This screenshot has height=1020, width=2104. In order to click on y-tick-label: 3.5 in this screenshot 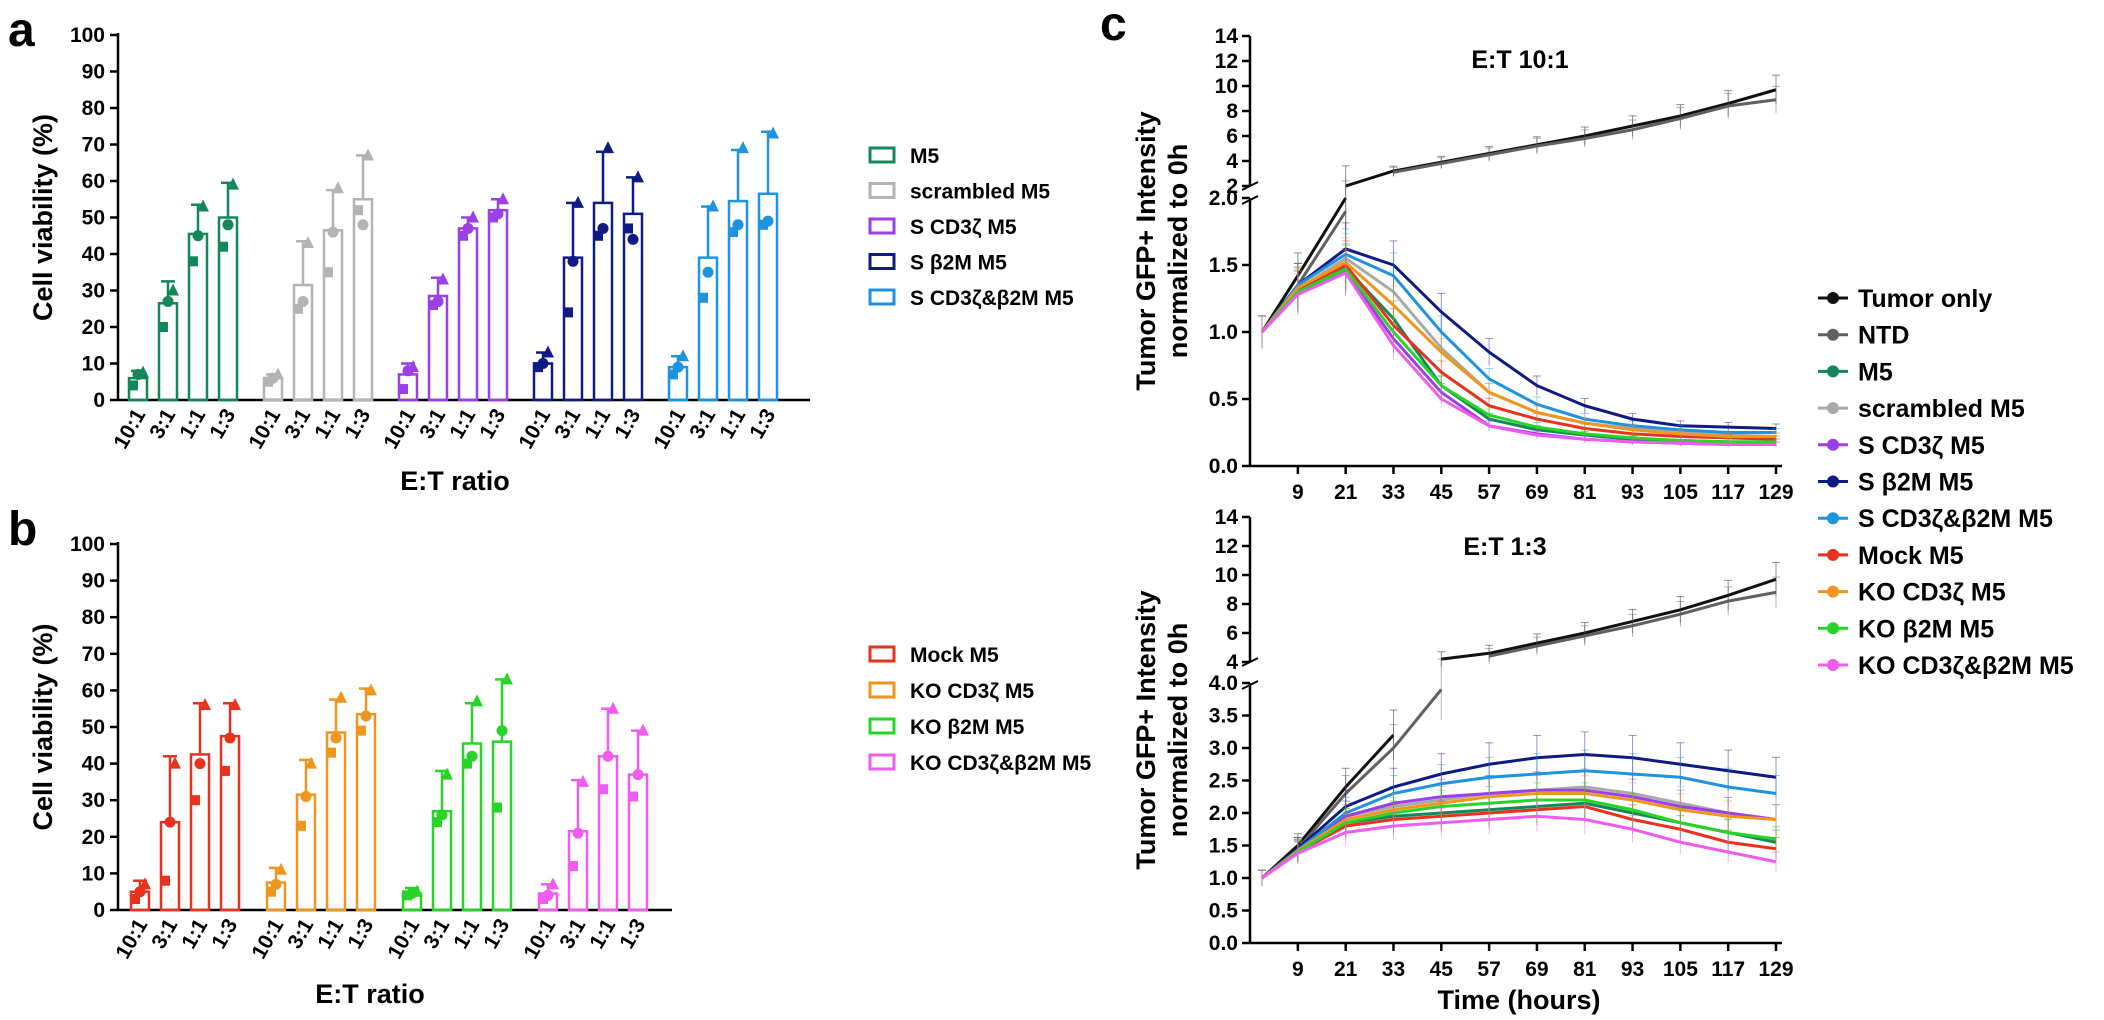, I will do `click(1224, 716)`.